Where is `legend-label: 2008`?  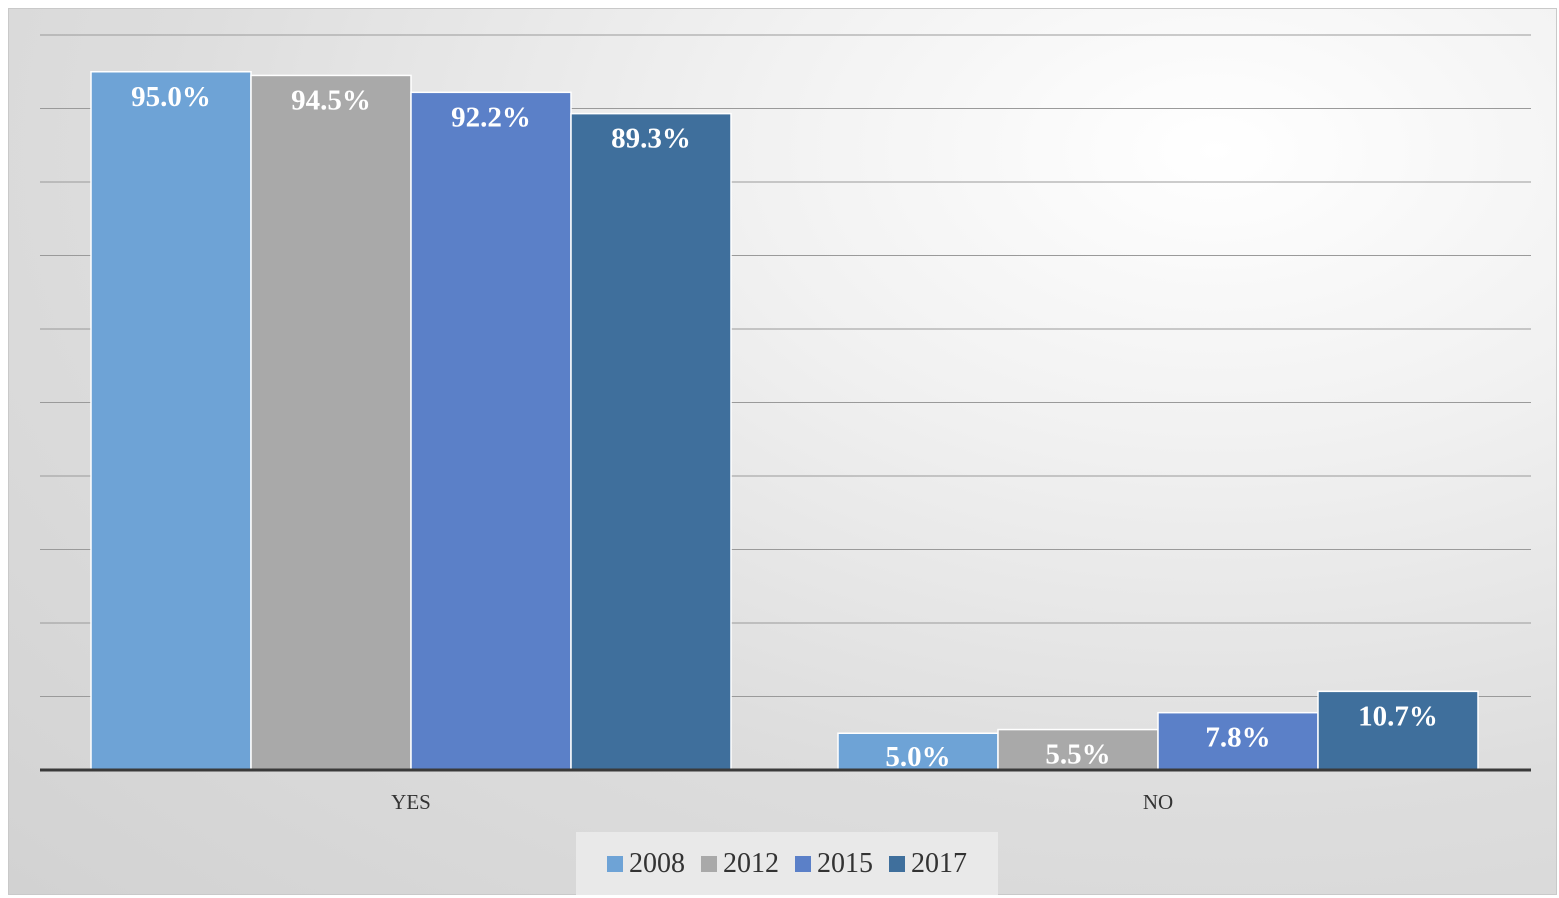
legend-label: 2008 is located at coordinates (657, 863).